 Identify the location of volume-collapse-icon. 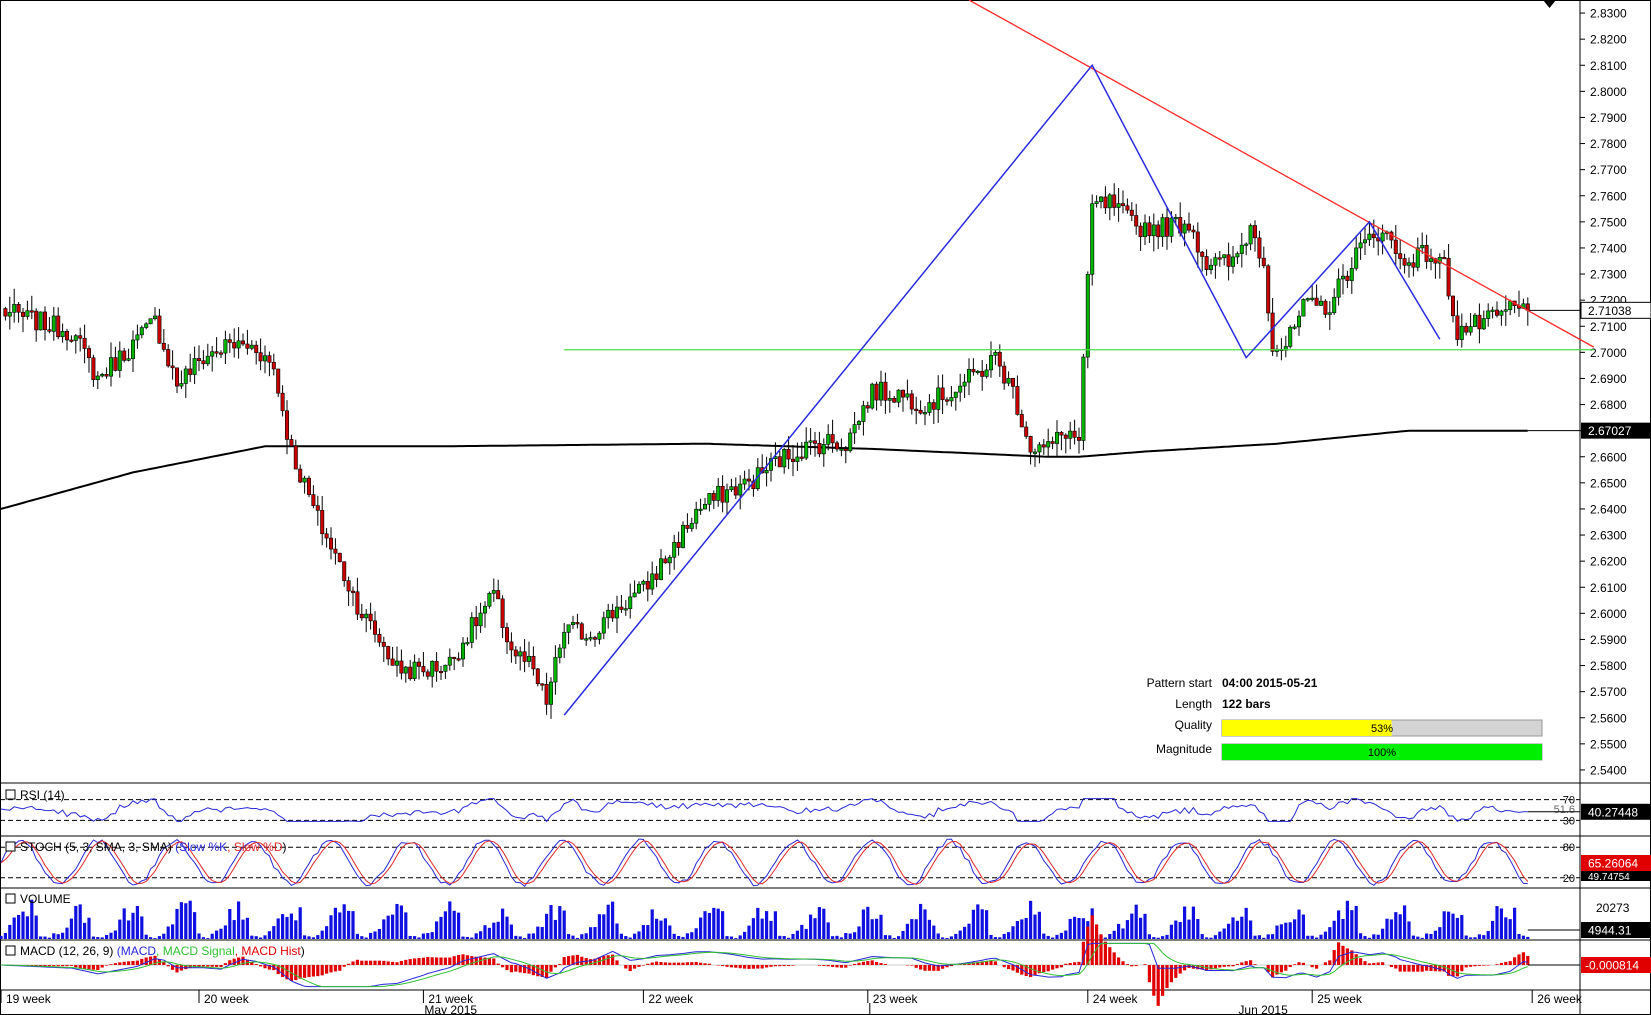
(10, 898).